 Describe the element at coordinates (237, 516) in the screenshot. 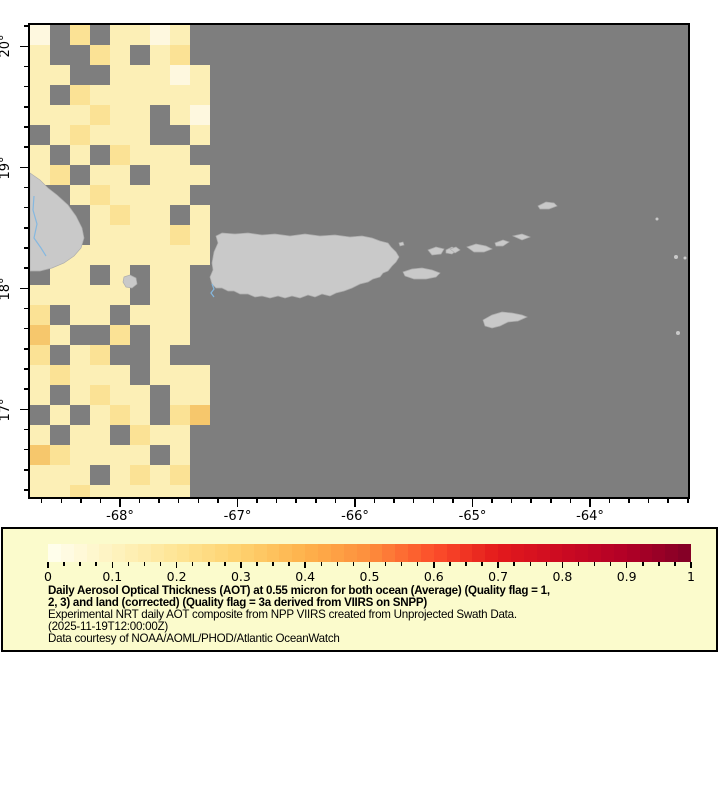

I see `lon-axis-label: -67°` at that location.